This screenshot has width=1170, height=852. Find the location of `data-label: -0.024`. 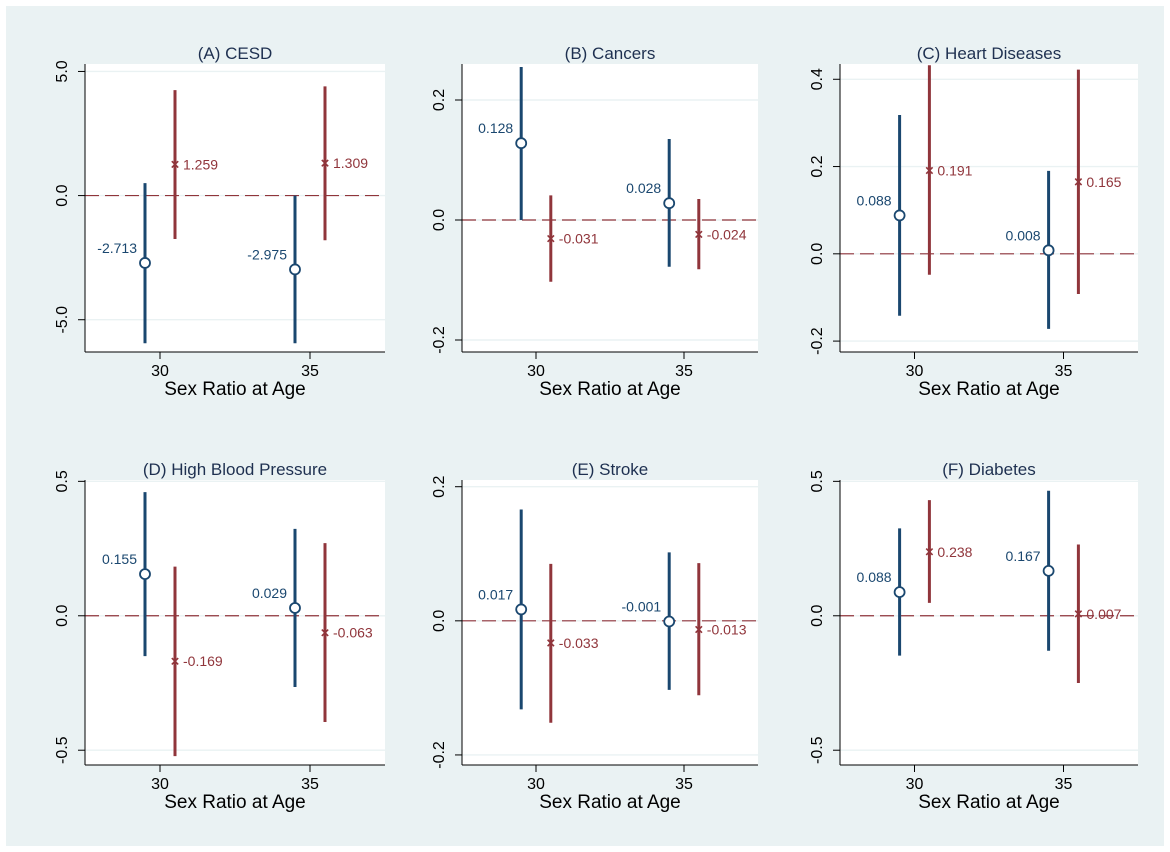

data-label: -0.024 is located at coordinates (727, 234).